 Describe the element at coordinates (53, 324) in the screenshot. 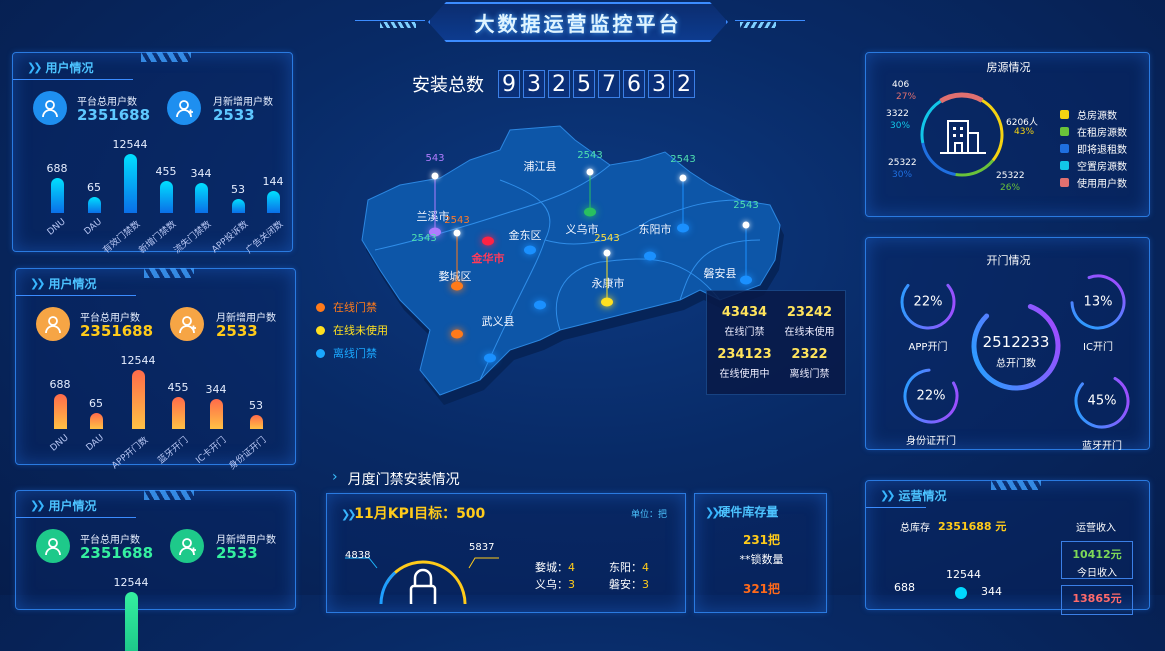

I see `user-avatar-icon` at that location.